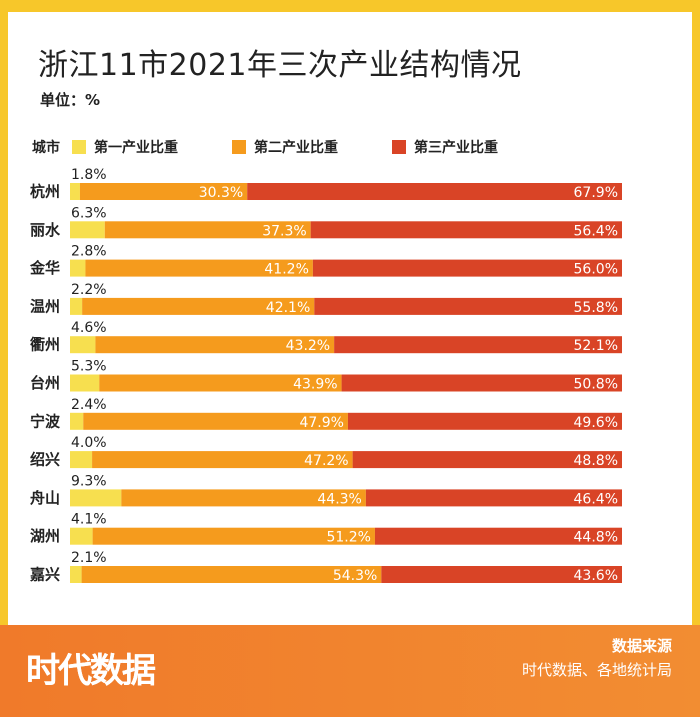 The width and height of the screenshot is (700, 717). Describe the element at coordinates (89, 213) in the screenshot. I see `data-label-primary: 6.3%` at that location.